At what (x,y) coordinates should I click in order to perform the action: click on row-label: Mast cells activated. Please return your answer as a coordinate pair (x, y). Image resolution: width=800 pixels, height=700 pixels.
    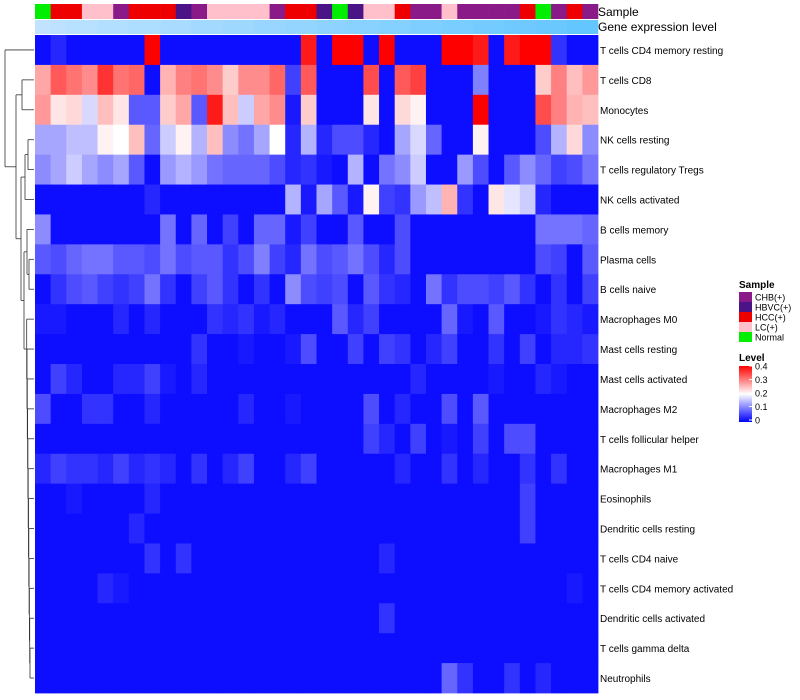
    Looking at the image, I should click on (643, 380).